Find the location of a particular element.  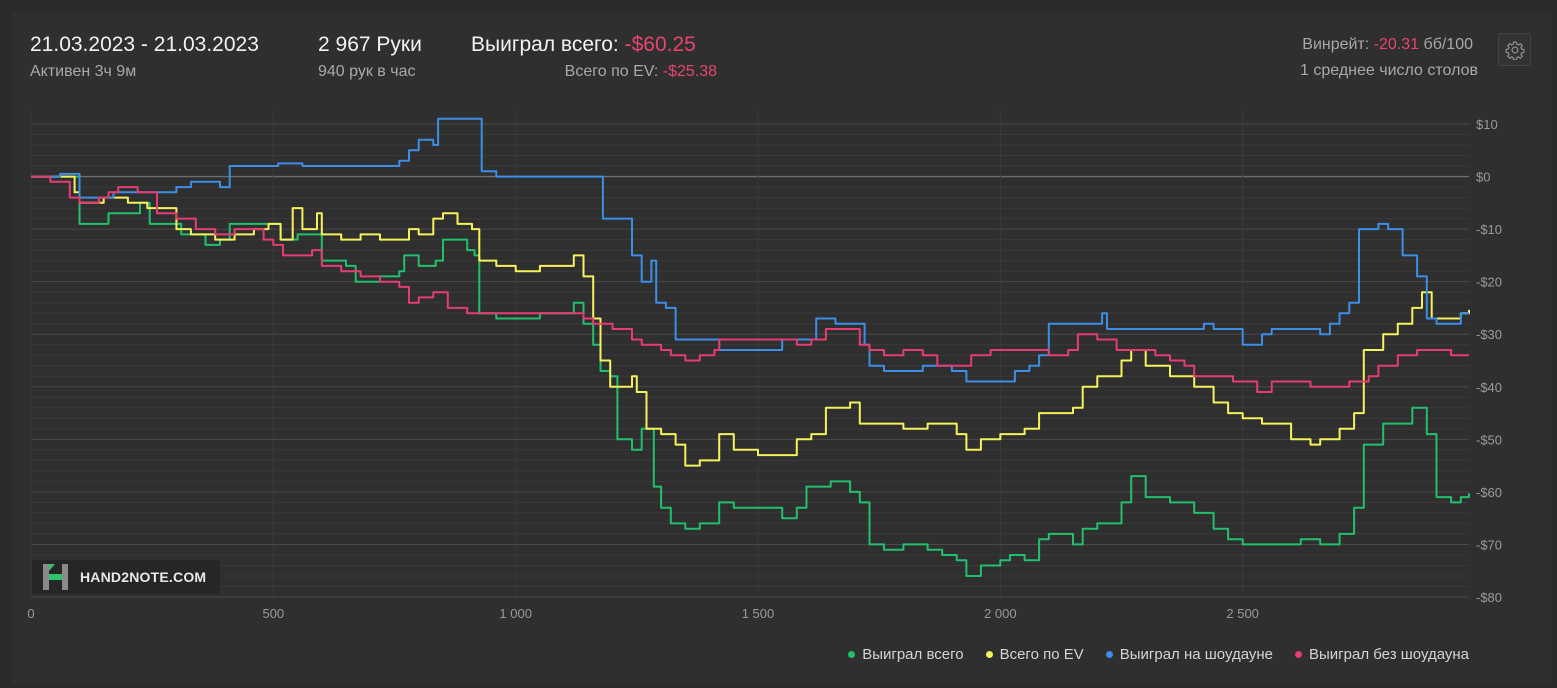

legend-item-ev: Всего по EV is located at coordinates (1034, 654).